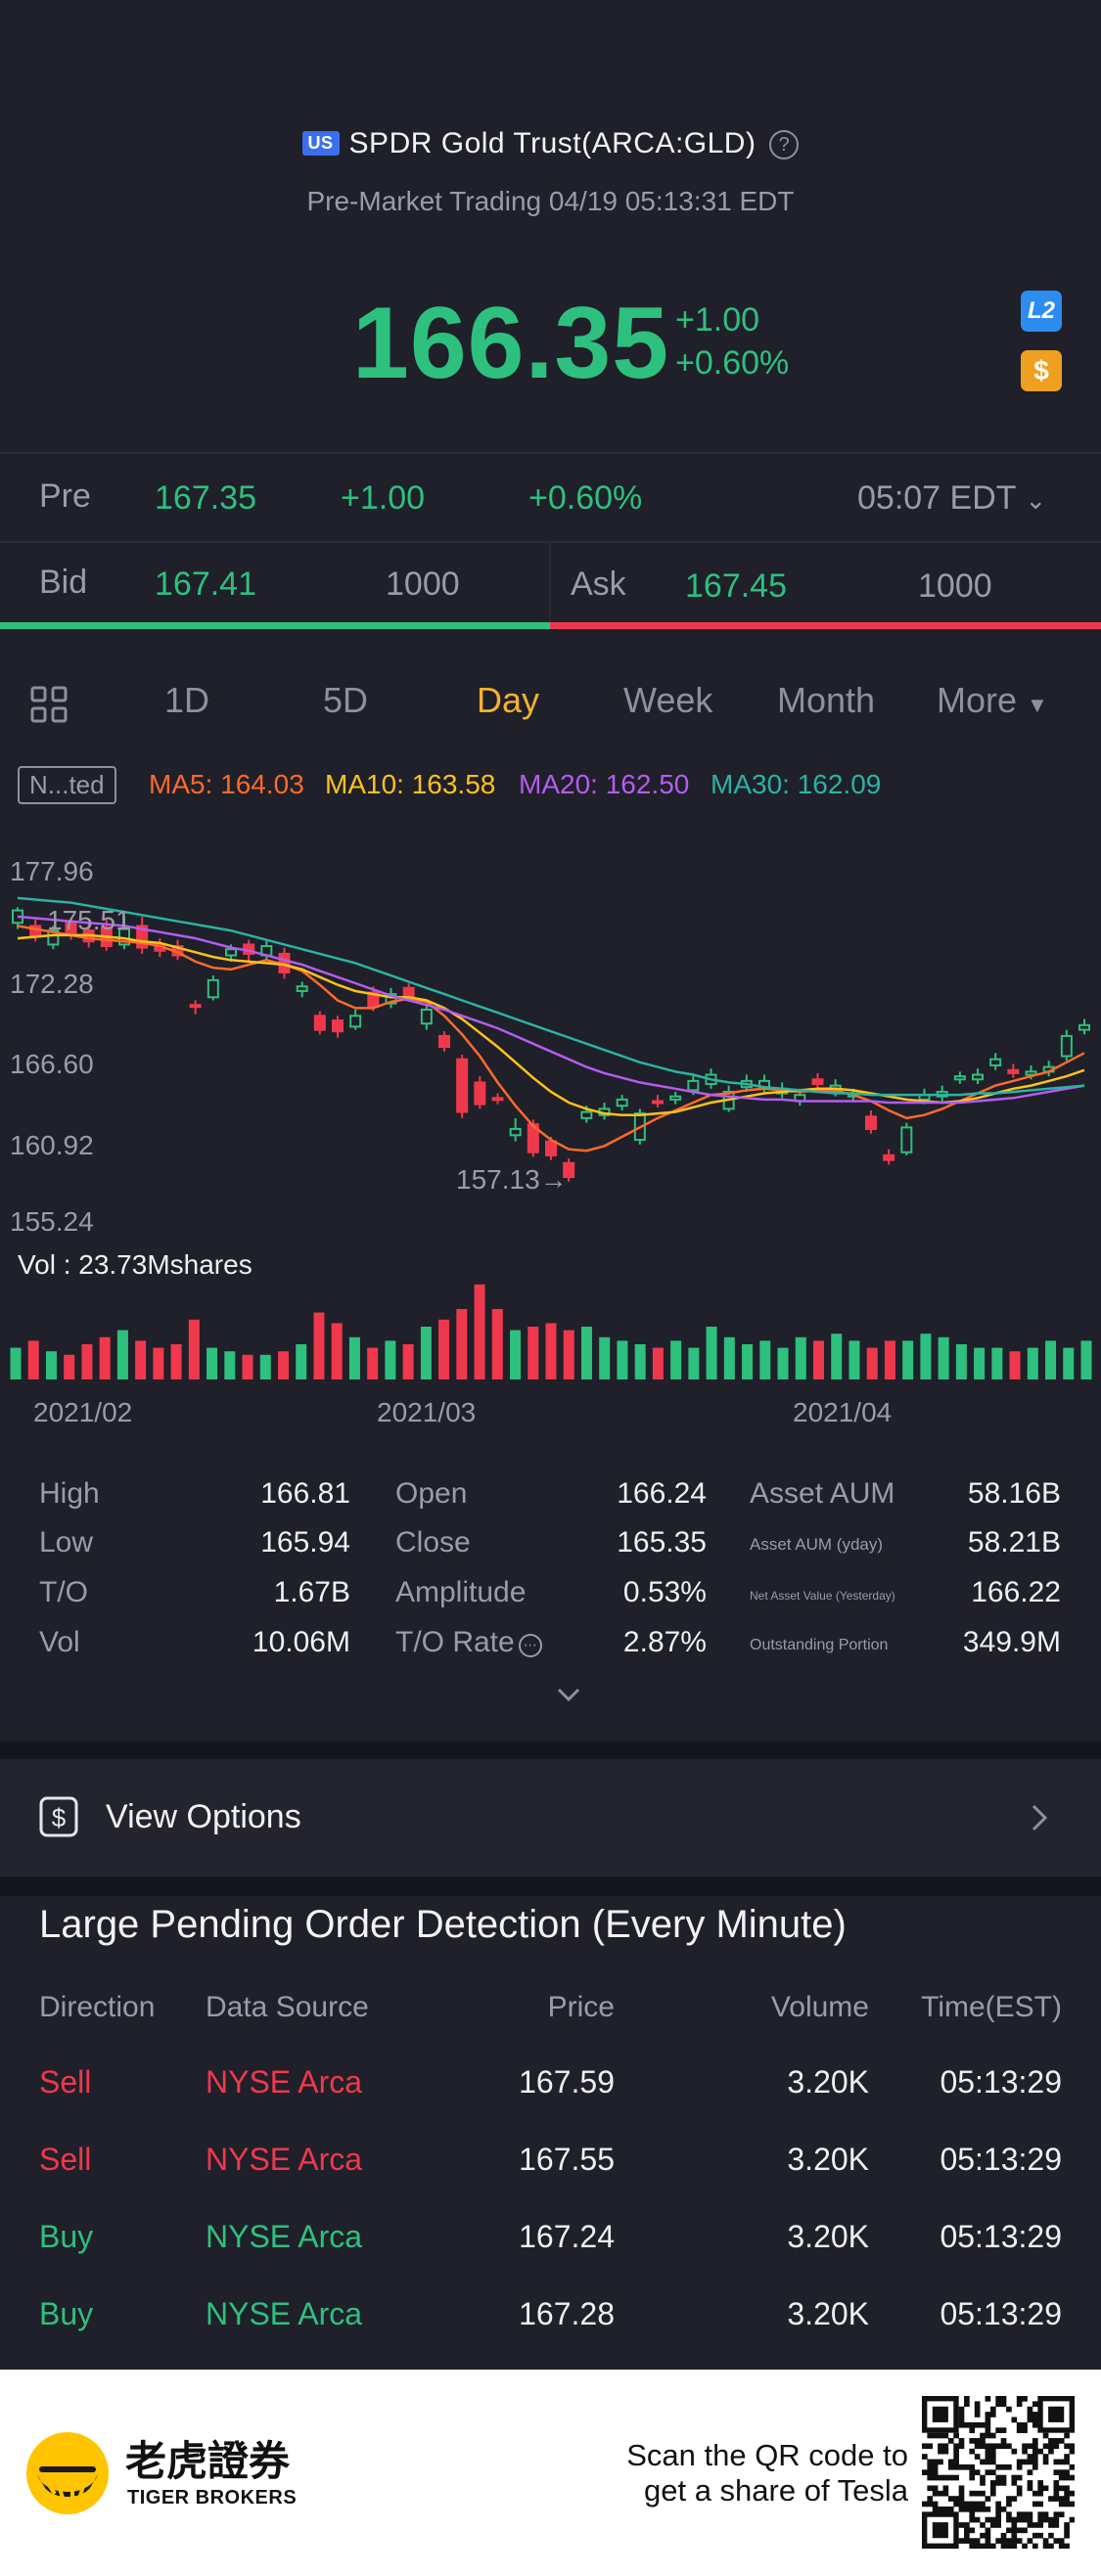  I want to click on stat-label: Net Asset Value (Yesterday), so click(823, 1596).